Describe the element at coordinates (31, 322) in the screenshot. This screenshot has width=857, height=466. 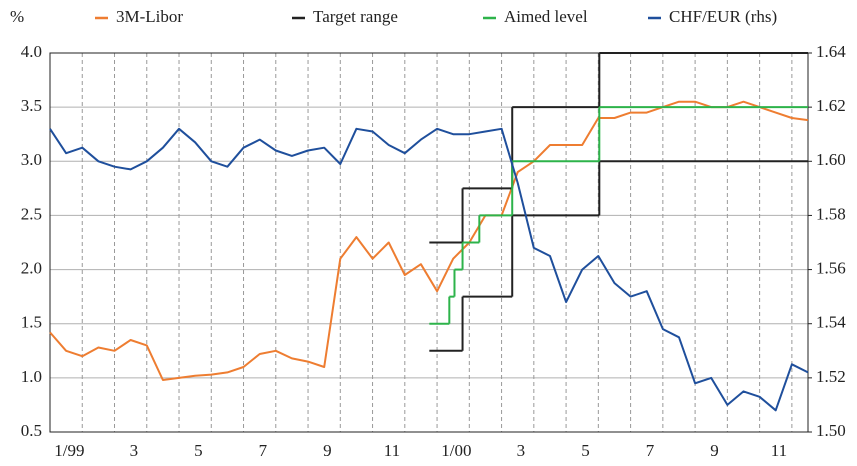
I see `y-tick-label: 1.5` at that location.